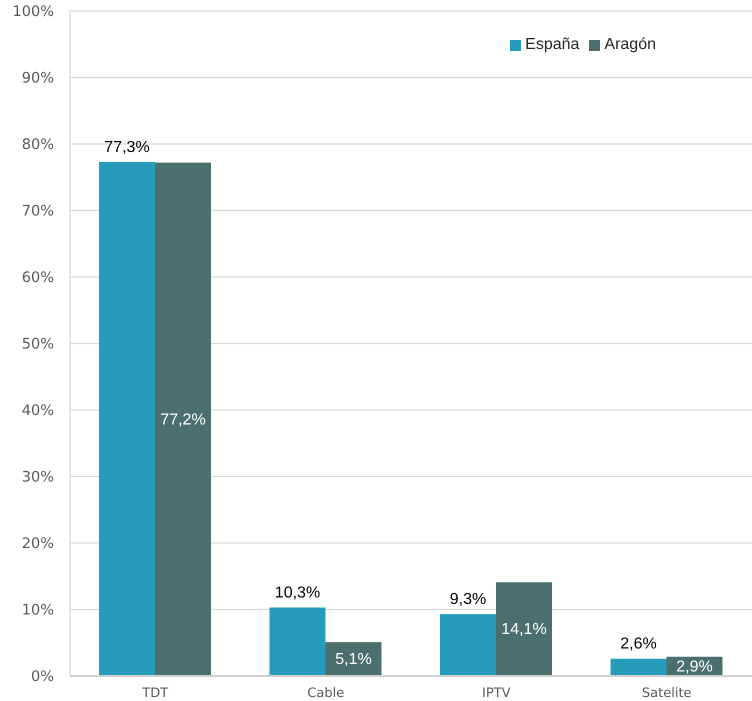  What do you see at coordinates (38, 145) in the screenshot?
I see `y-tick-label: 80%` at bounding box center [38, 145].